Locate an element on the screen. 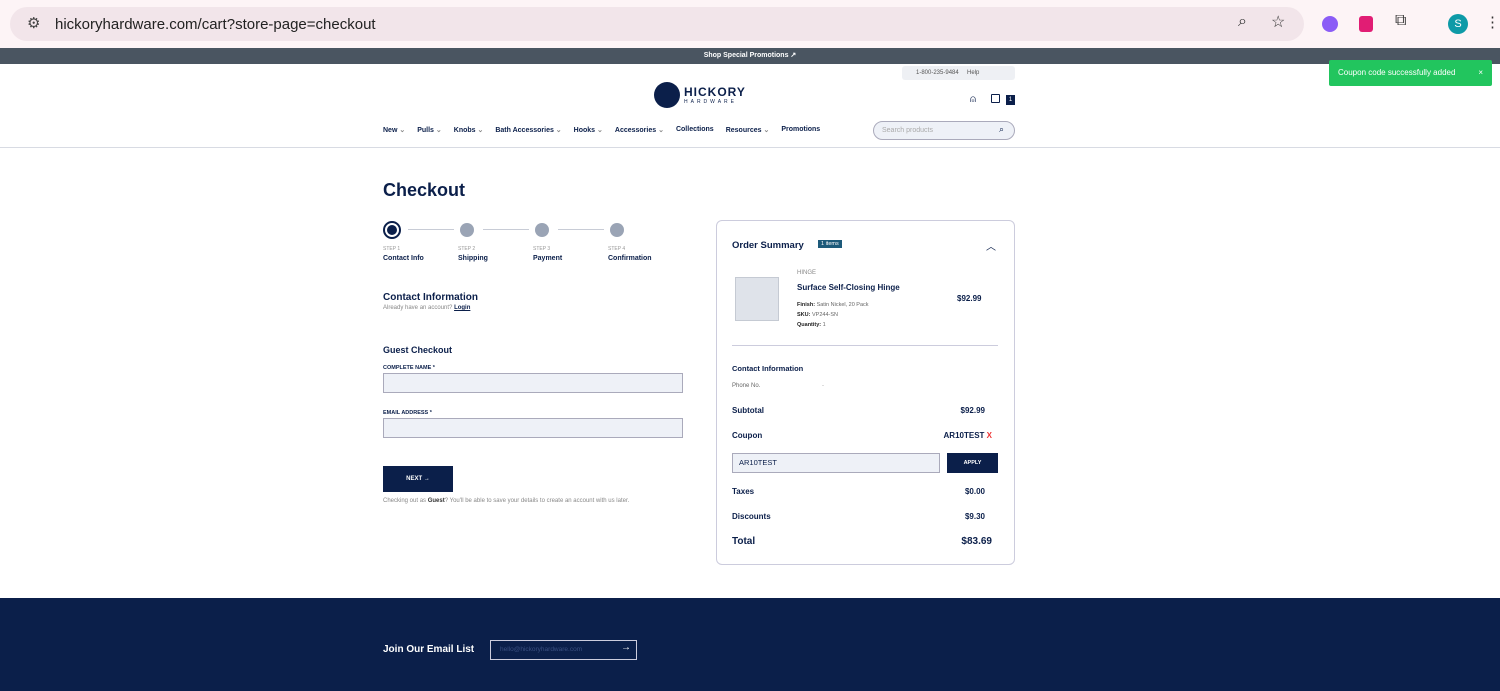 The height and width of the screenshot is (691, 1500). logo-mark-icon is located at coordinates (667, 95).